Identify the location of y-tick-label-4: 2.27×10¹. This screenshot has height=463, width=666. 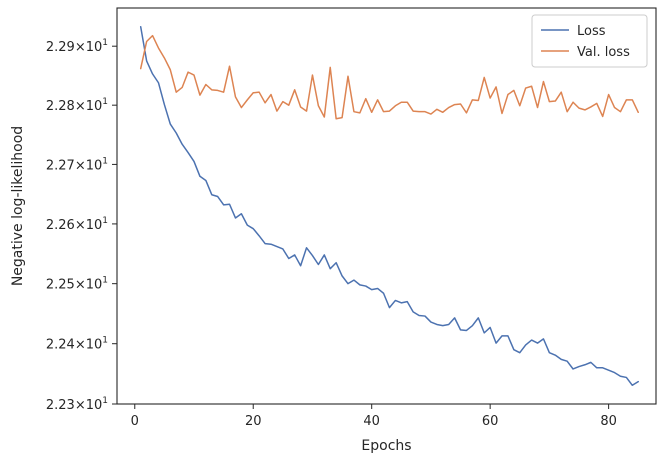
(77, 164).